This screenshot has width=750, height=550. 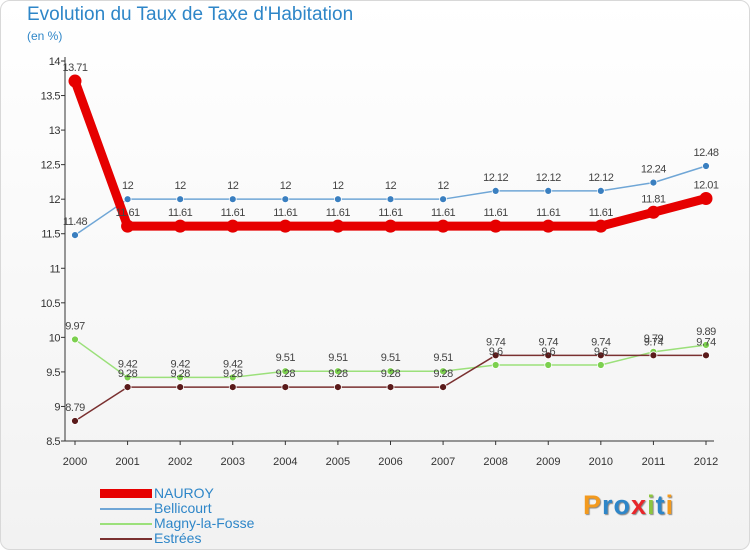 I want to click on data-label-bellicourt: 12.48, so click(x=705, y=153).